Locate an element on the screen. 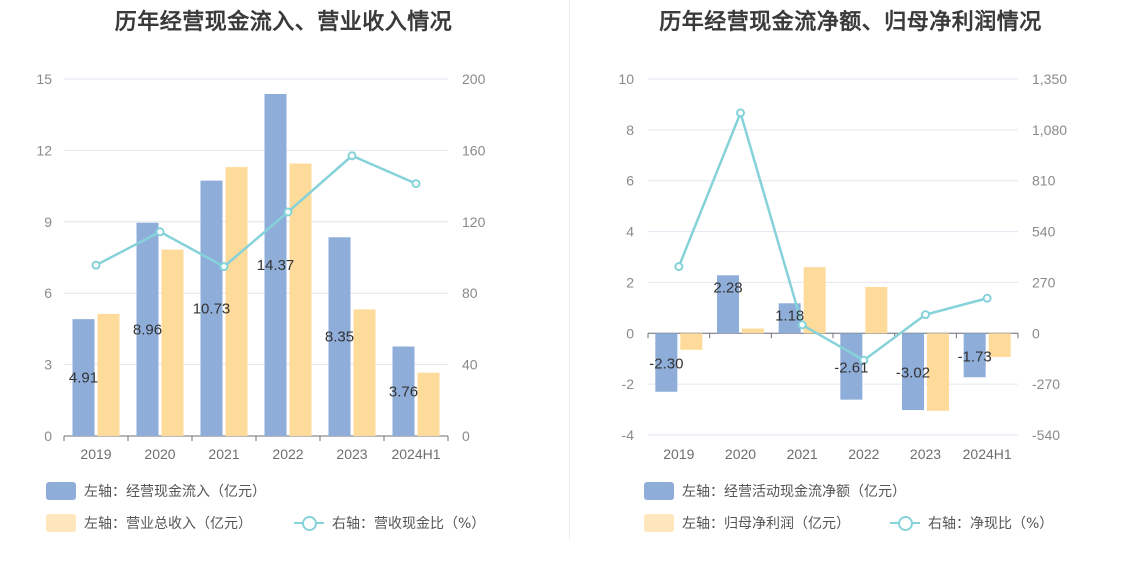 This screenshot has height=582, width=1134. legend-item-net-cash-ratio: 右轴：净现比（%） is located at coordinates (971, 523).